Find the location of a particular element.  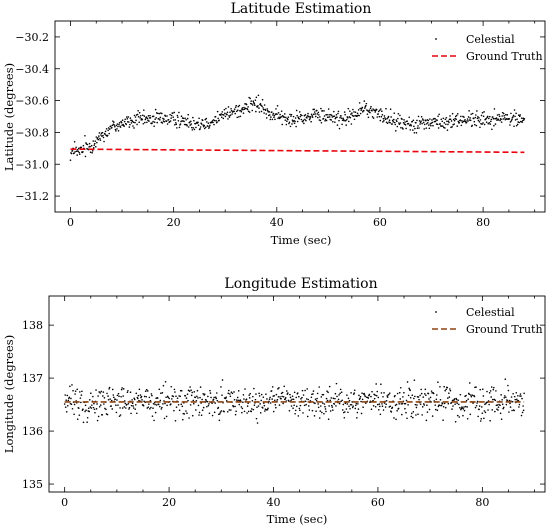

x-tick-label: 60 is located at coordinates (380, 222).